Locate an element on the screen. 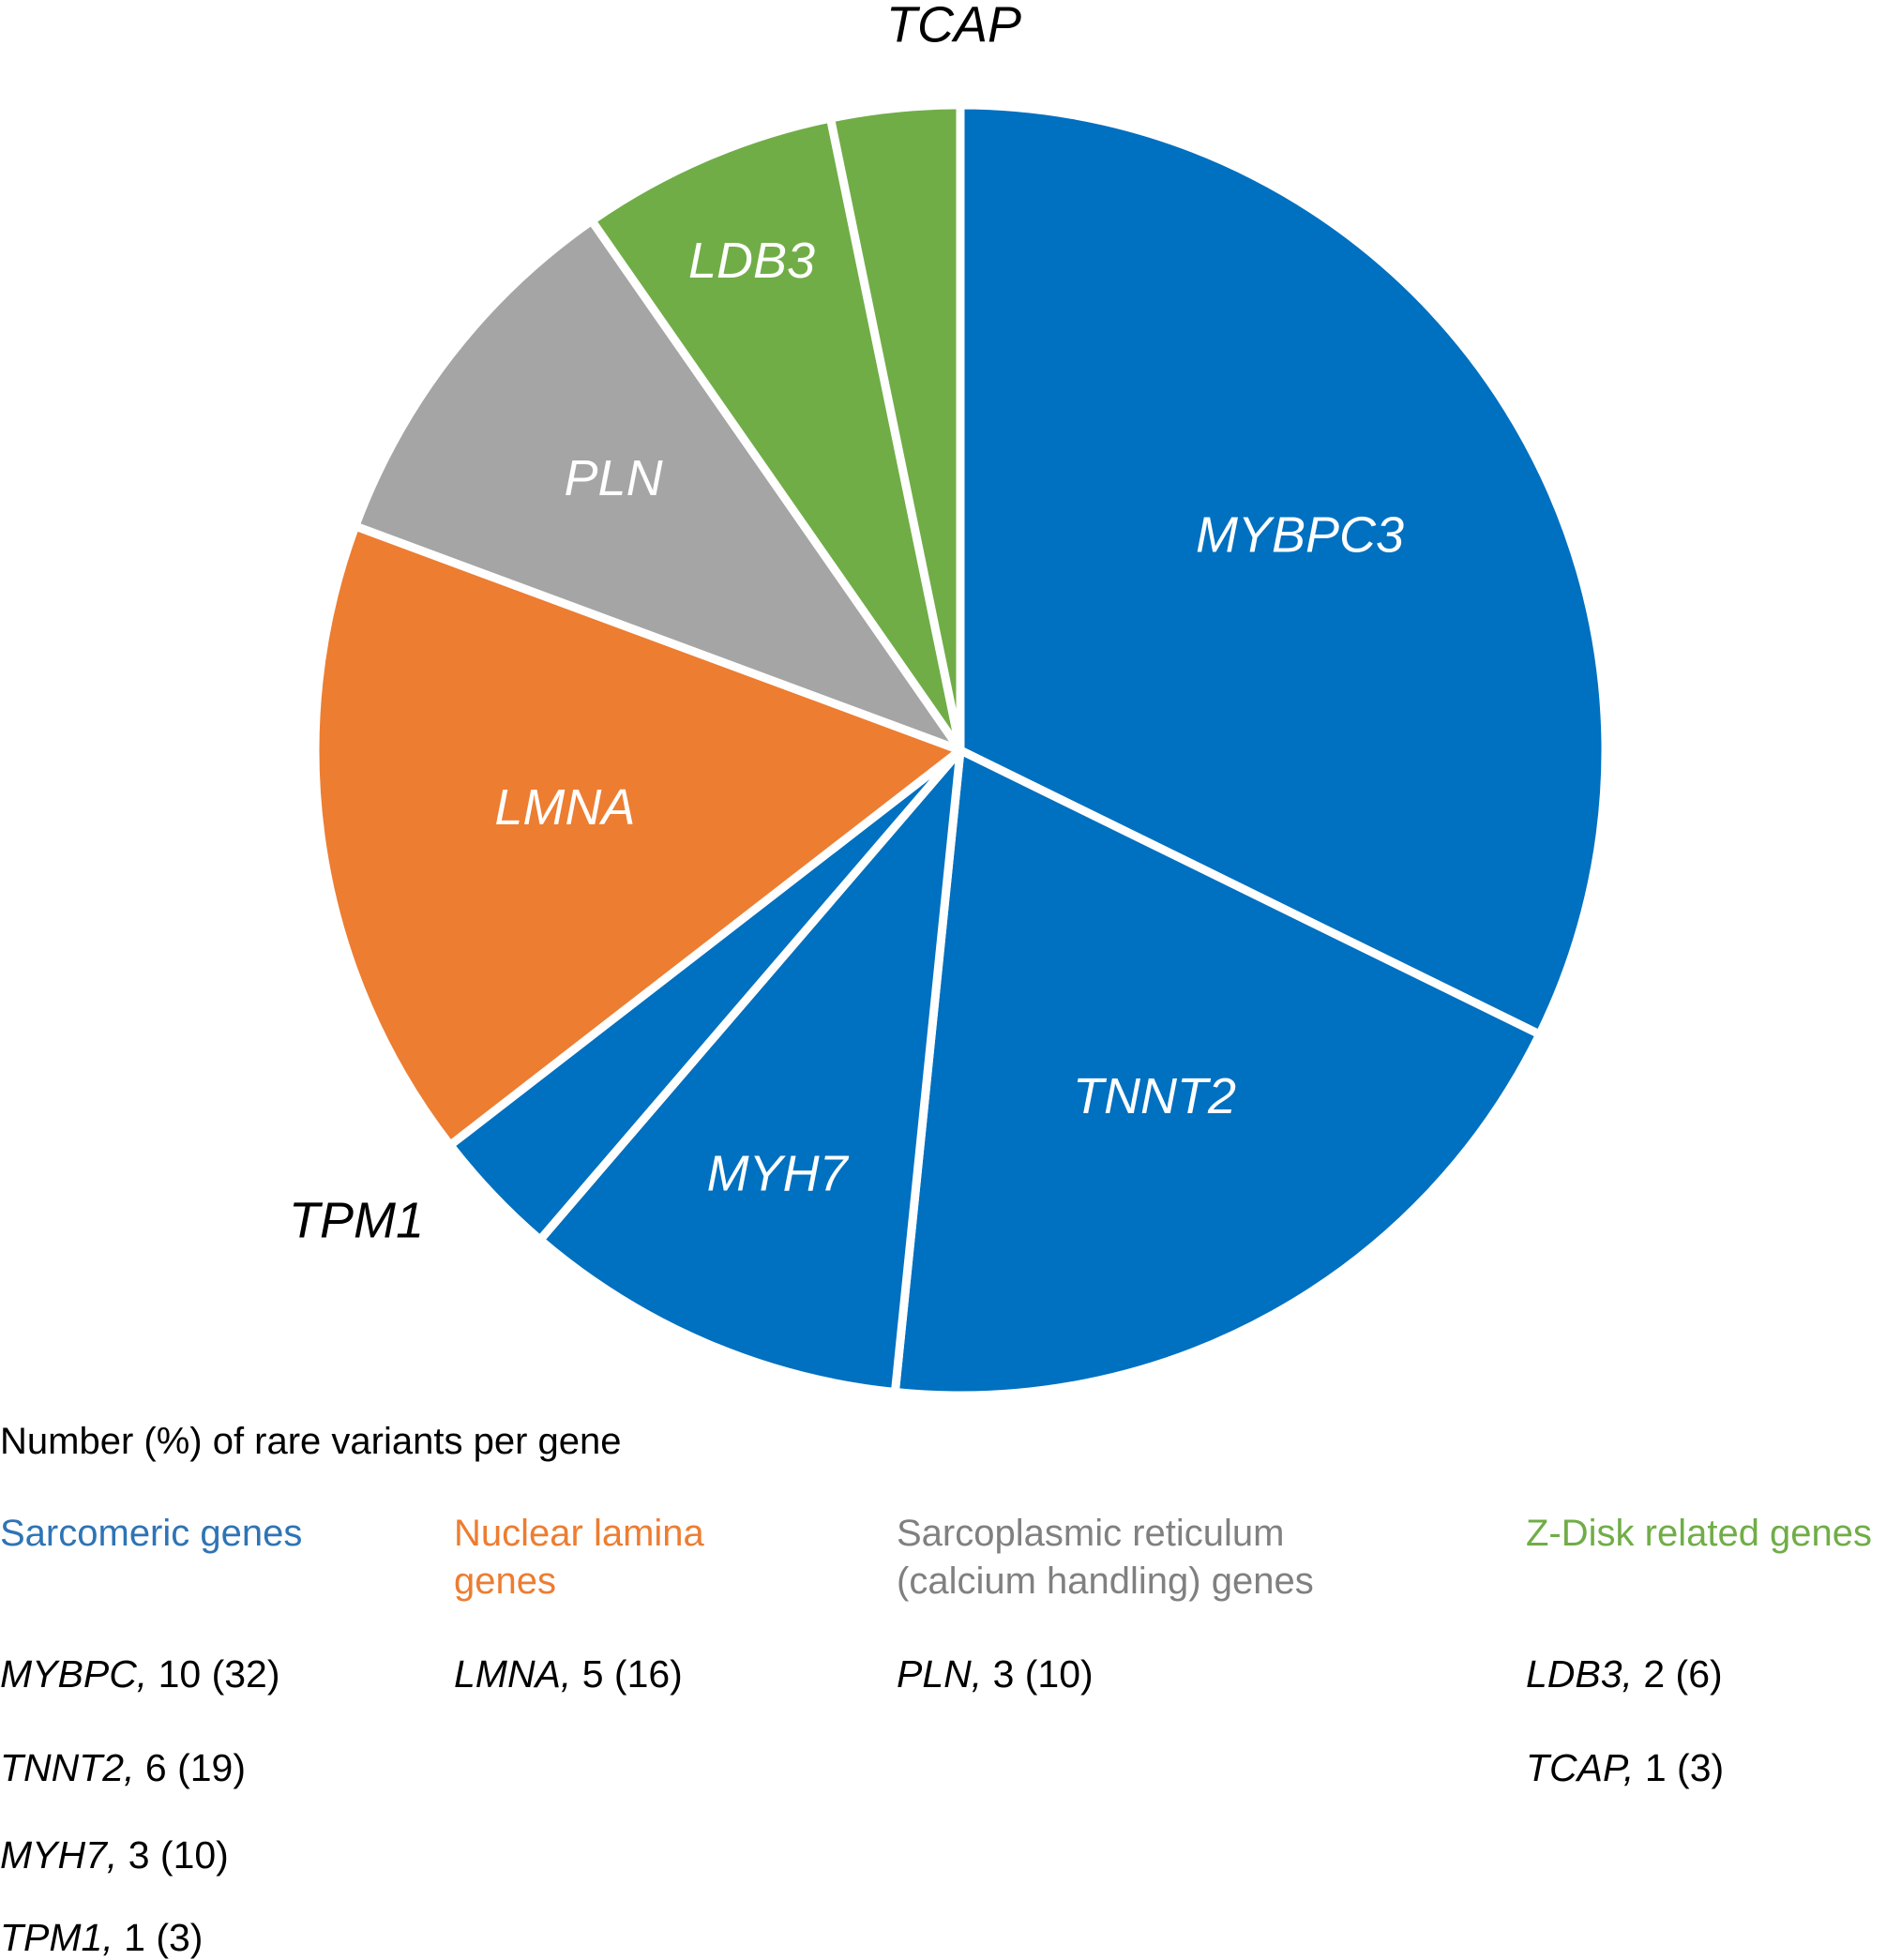 This screenshot has width=1886, height=1960. legend-entry-gene: LMNA, is located at coordinates (513, 1674).